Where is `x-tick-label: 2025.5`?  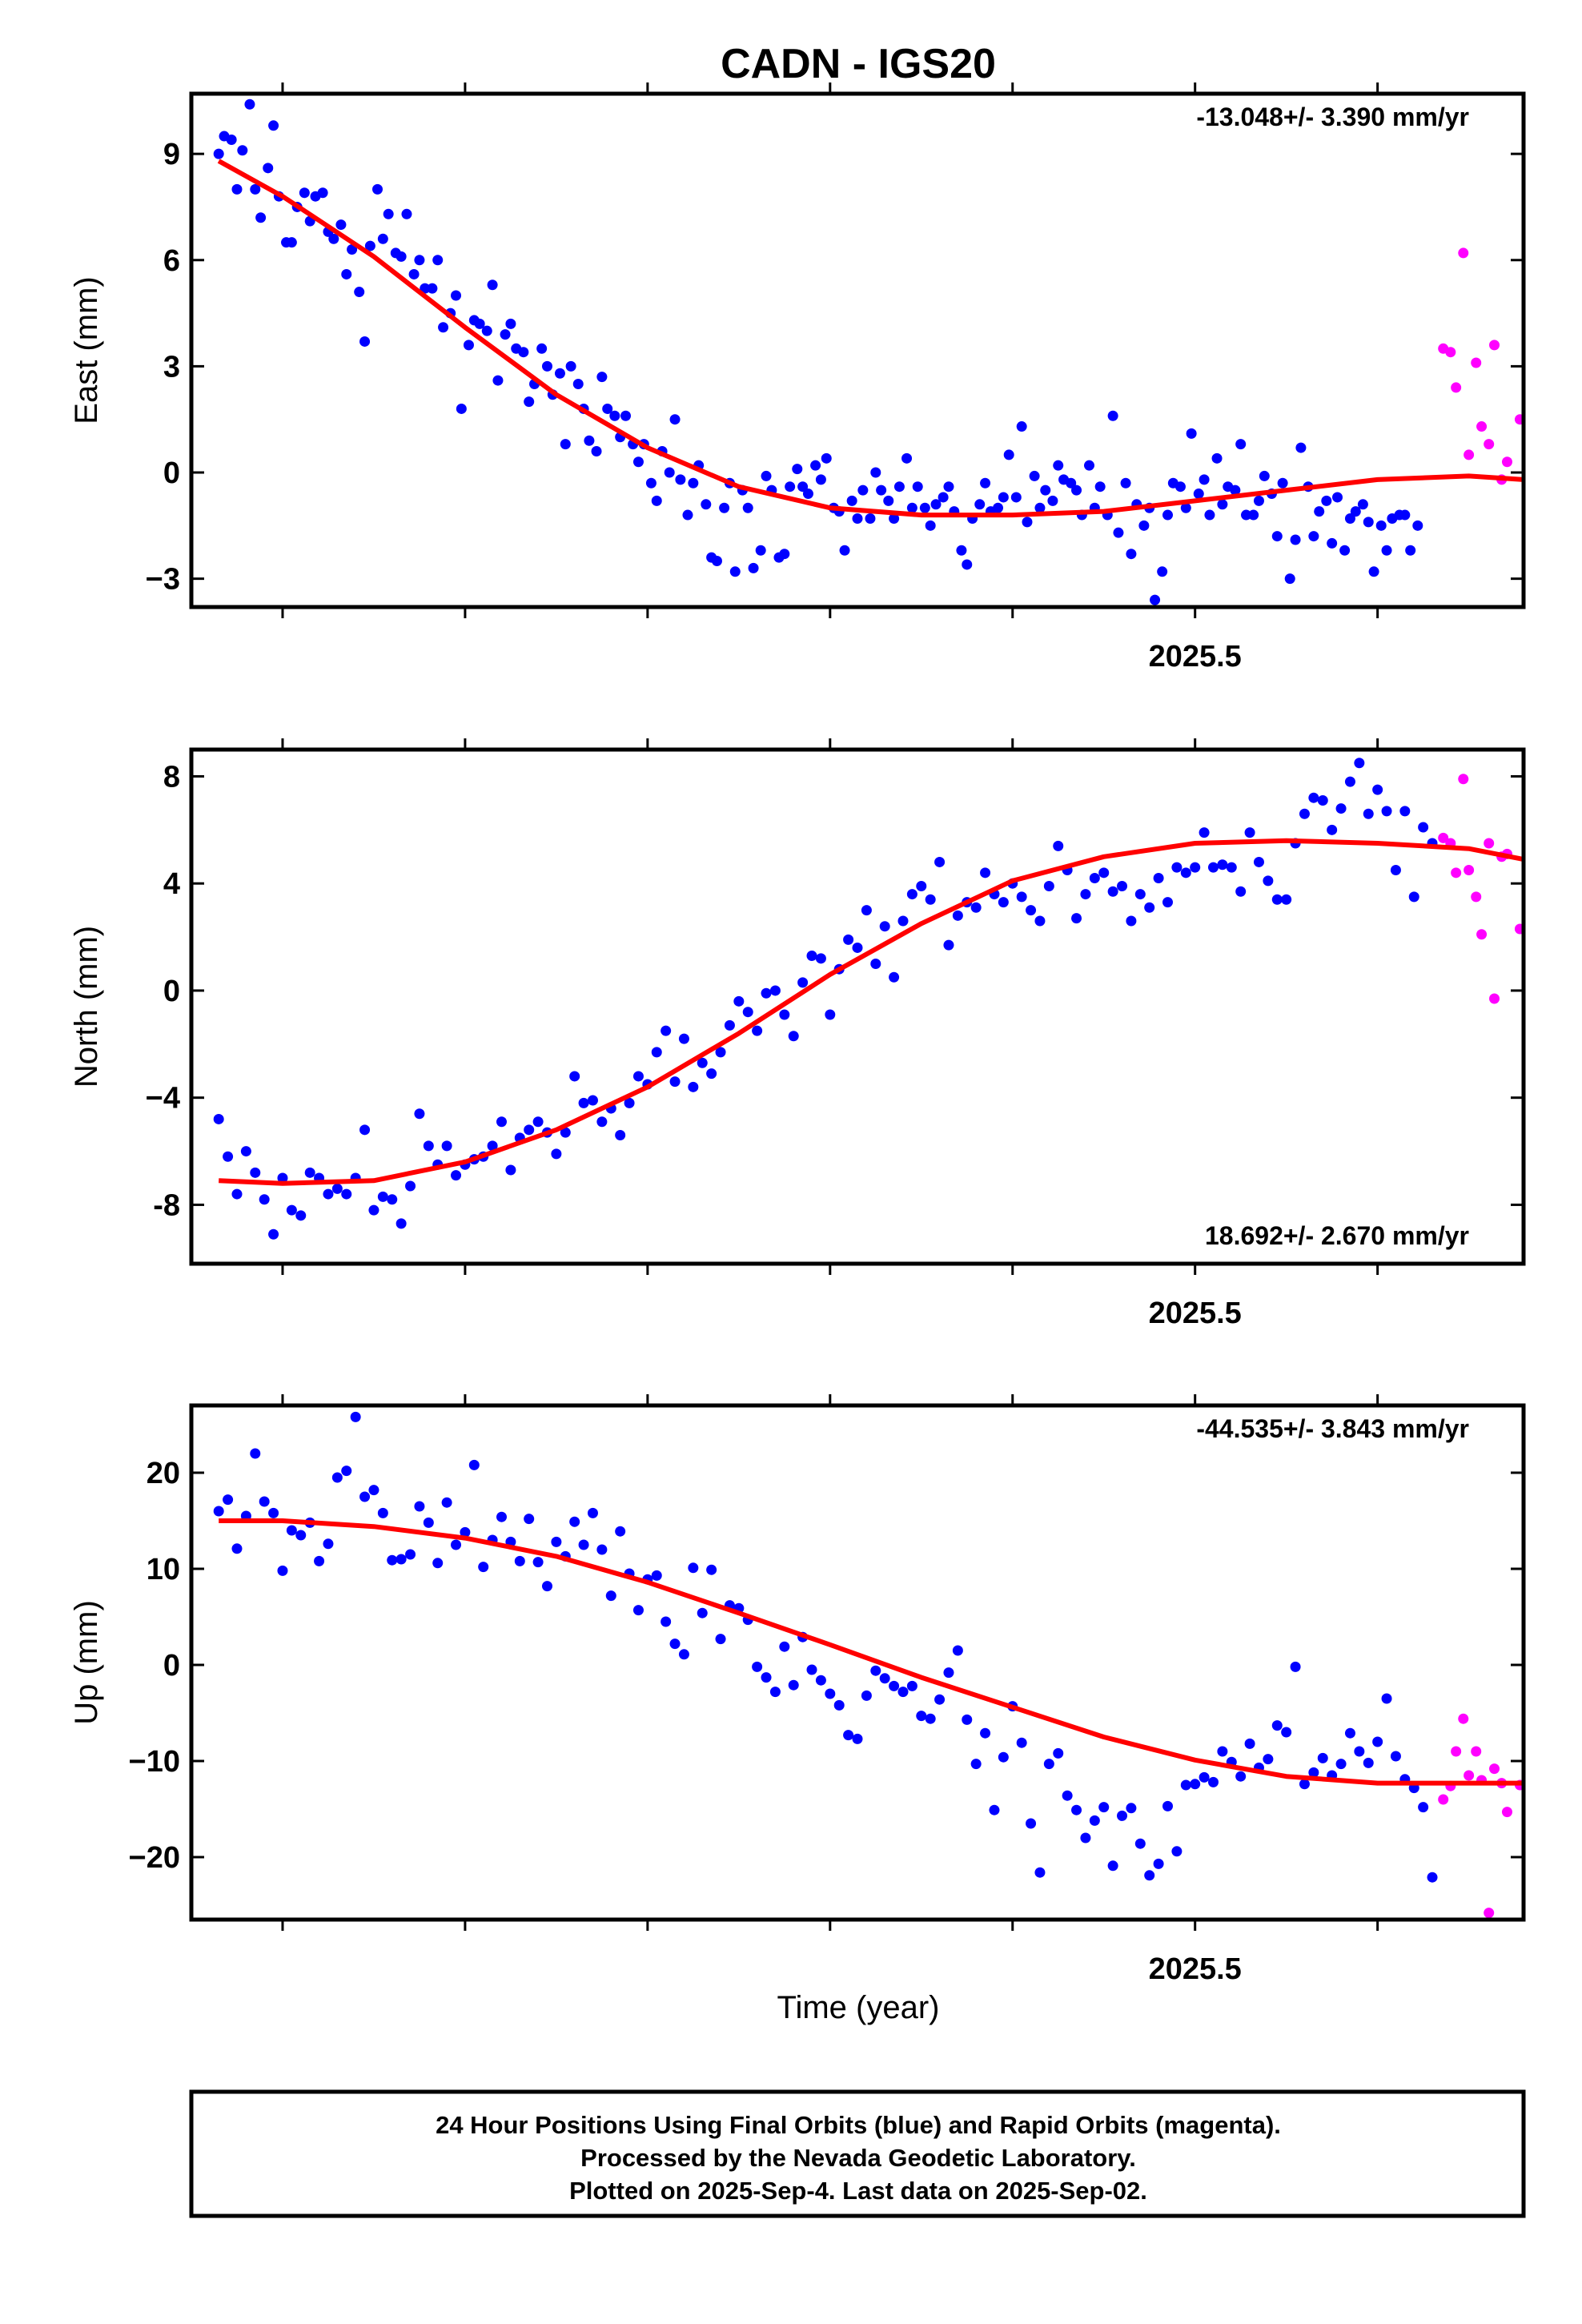
x-tick-label: 2025.5 is located at coordinates (1195, 1969).